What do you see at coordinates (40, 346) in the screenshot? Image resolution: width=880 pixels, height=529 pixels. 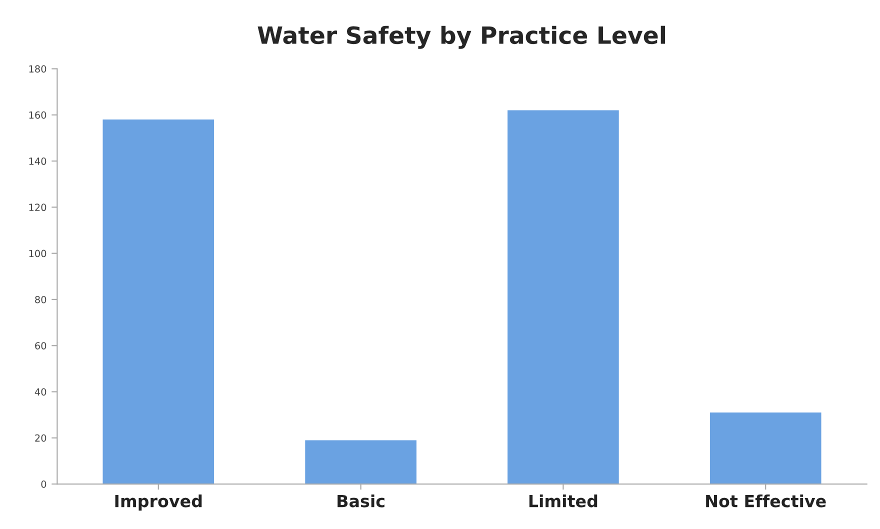 I see `y-tick-label: 60` at bounding box center [40, 346].